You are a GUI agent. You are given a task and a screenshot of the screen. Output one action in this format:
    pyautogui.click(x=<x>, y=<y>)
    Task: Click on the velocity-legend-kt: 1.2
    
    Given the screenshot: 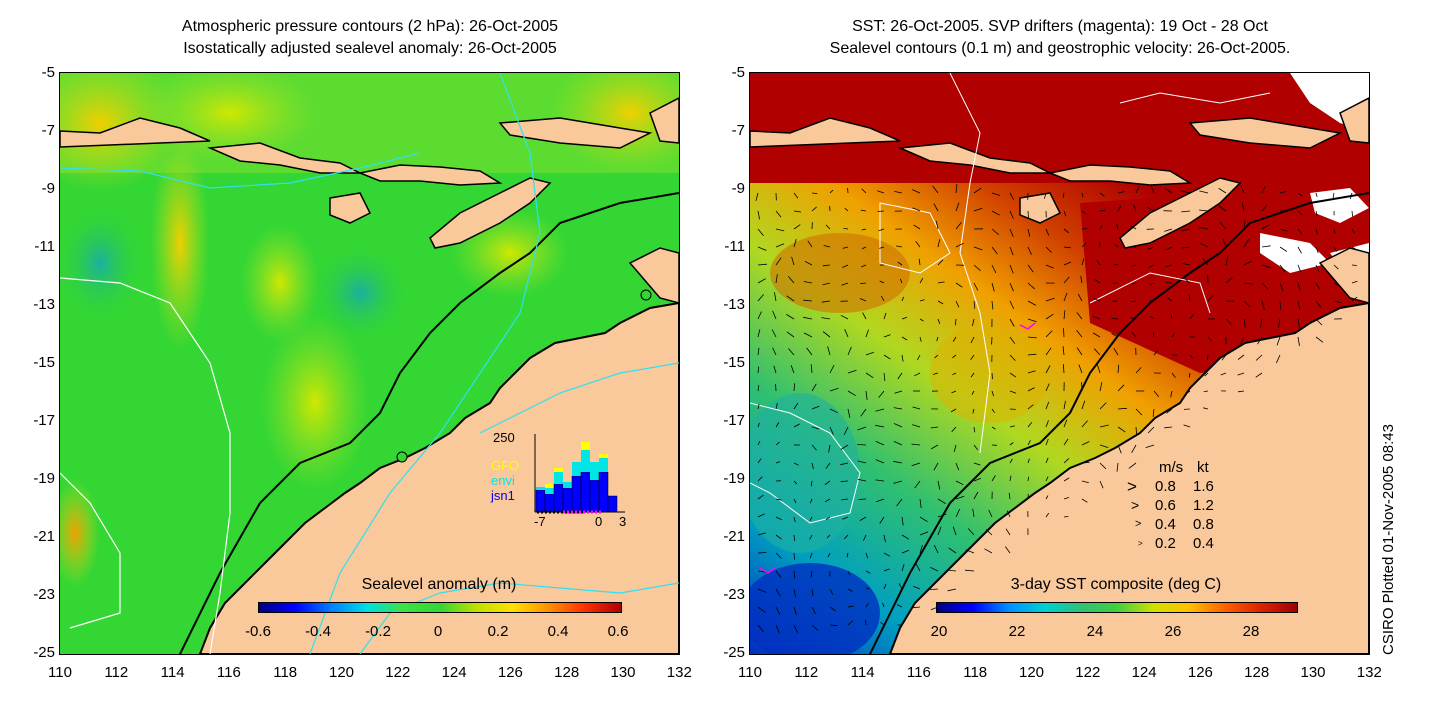 What is the action you would take?
    pyautogui.click(x=1203, y=505)
    